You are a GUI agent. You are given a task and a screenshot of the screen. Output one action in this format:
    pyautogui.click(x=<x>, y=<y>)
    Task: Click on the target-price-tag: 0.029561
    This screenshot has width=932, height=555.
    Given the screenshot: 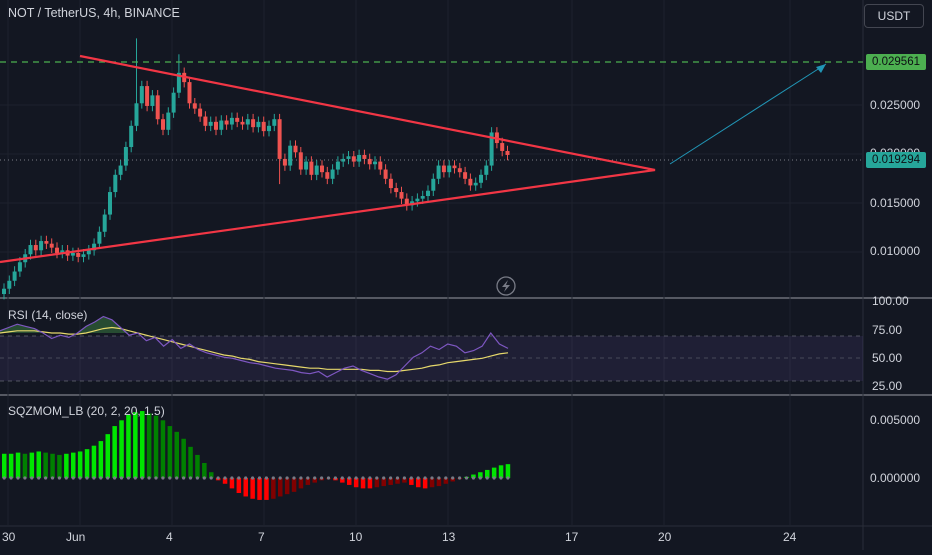 What is the action you would take?
    pyautogui.click(x=896, y=62)
    